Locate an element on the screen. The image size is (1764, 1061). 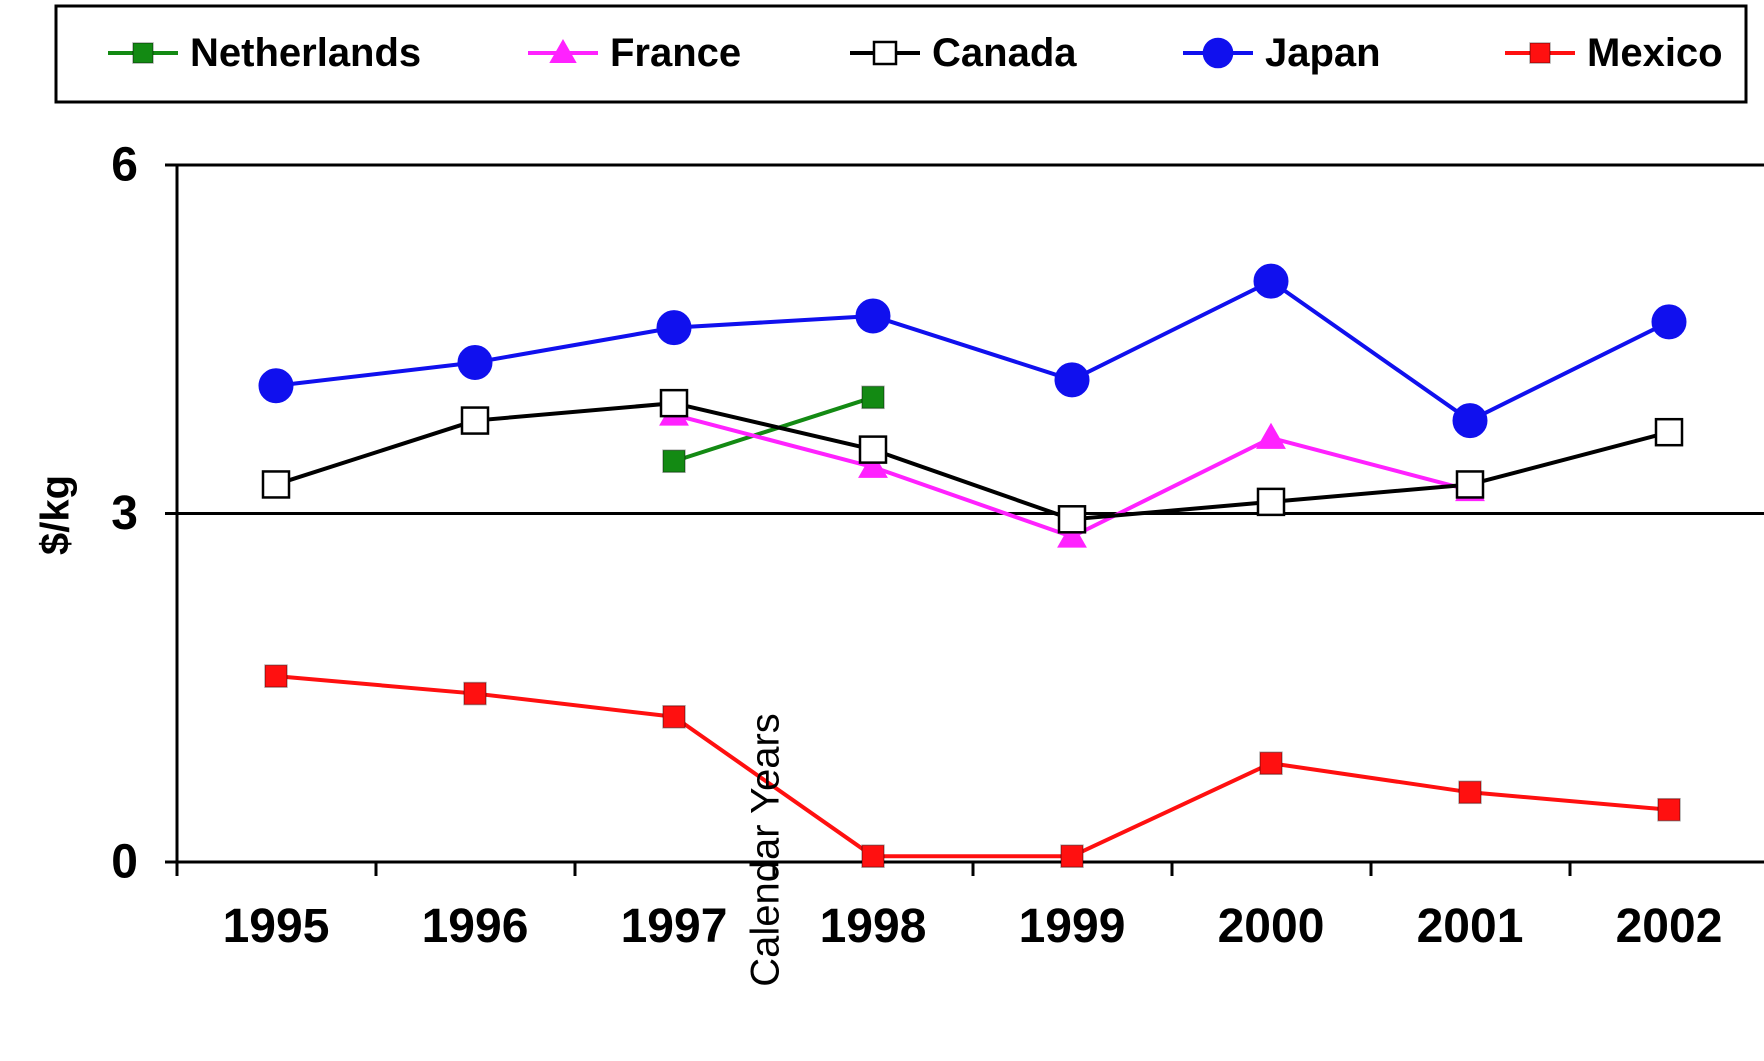
point-canada-1999 is located at coordinates (1072, 519).